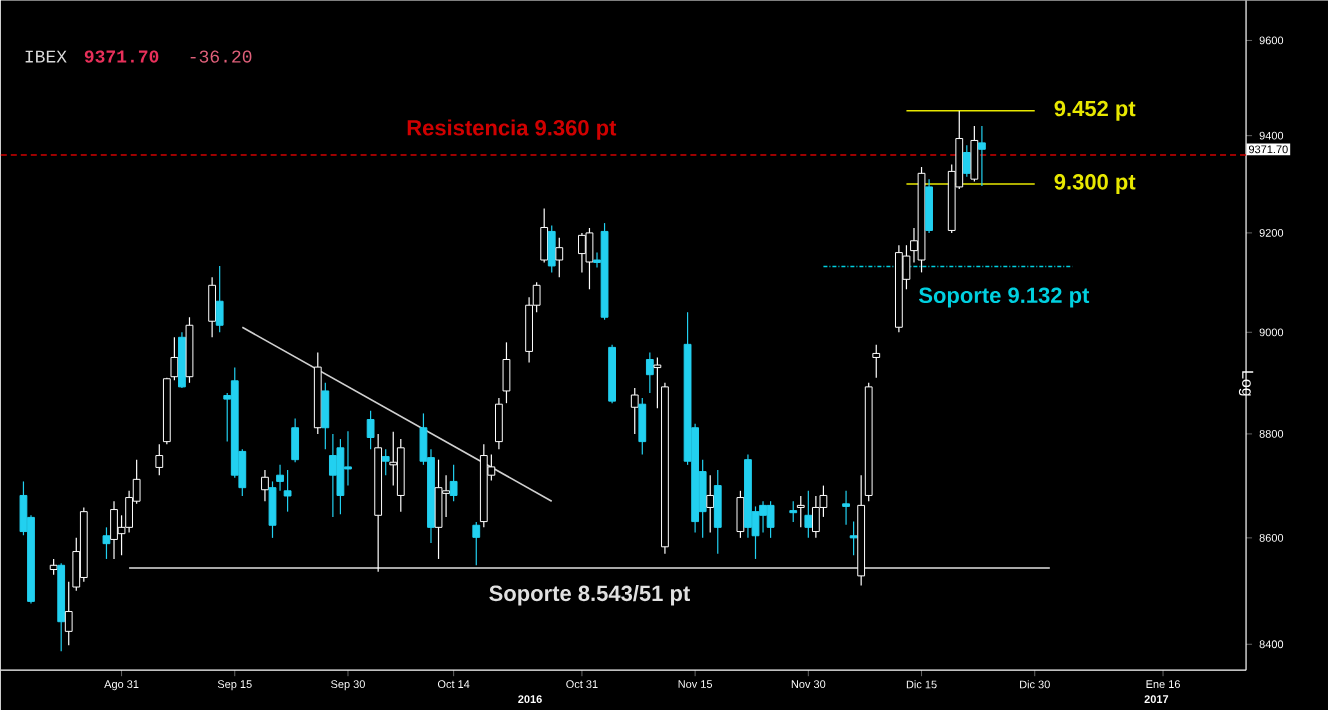 The height and width of the screenshot is (710, 1328). I want to click on text: IBEX, so click(46, 56).